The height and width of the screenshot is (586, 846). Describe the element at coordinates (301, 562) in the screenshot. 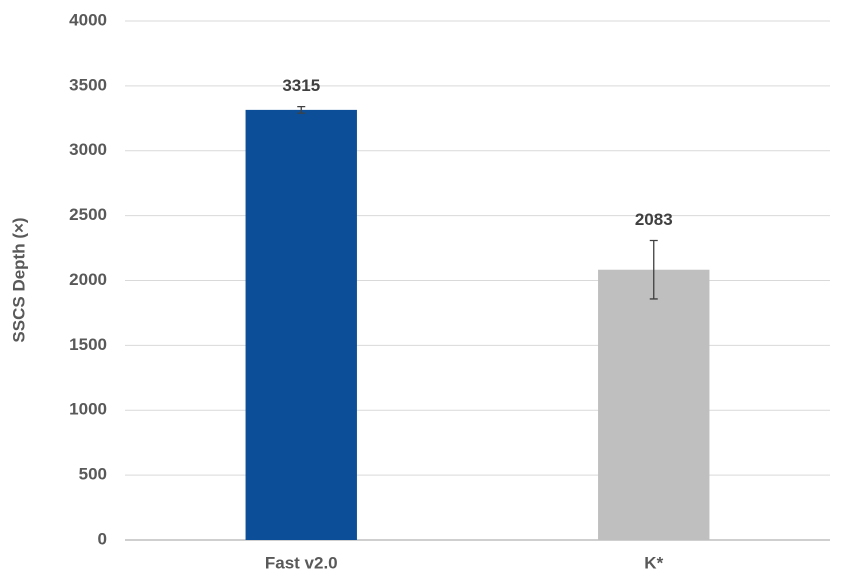

I see `x-tick-label: Fast v2.0` at that location.